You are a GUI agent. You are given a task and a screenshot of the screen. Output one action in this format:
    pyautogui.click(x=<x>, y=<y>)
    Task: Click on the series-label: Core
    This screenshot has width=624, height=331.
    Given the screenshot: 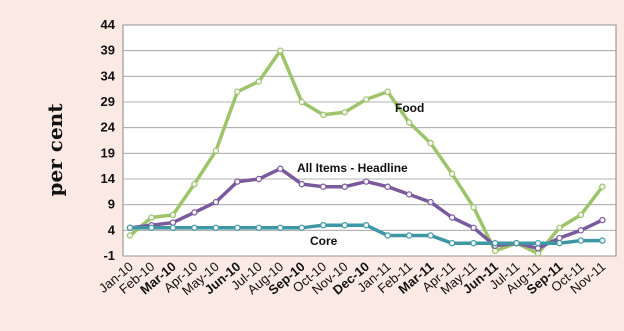 What is the action you would take?
    pyautogui.click(x=324, y=241)
    